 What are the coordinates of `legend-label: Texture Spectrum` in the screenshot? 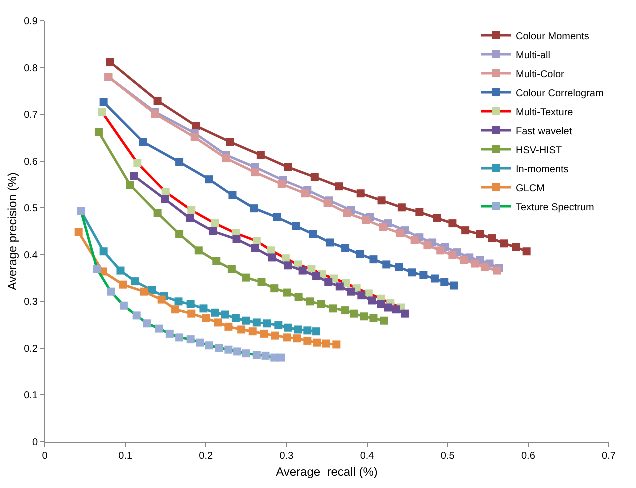 It's located at (555, 208).